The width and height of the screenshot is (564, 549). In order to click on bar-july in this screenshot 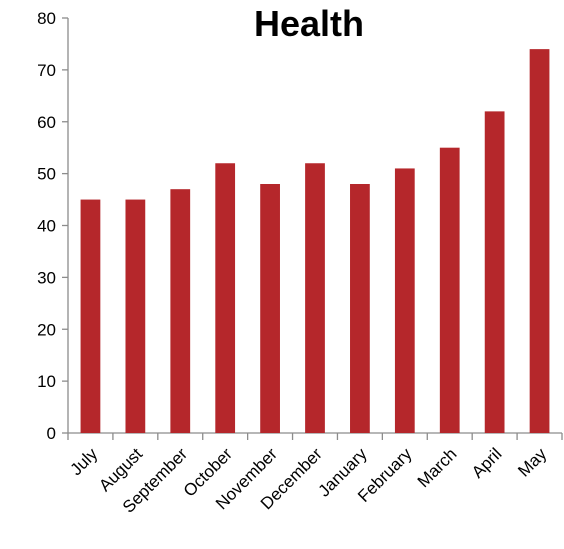, I will do `click(90, 316)`.